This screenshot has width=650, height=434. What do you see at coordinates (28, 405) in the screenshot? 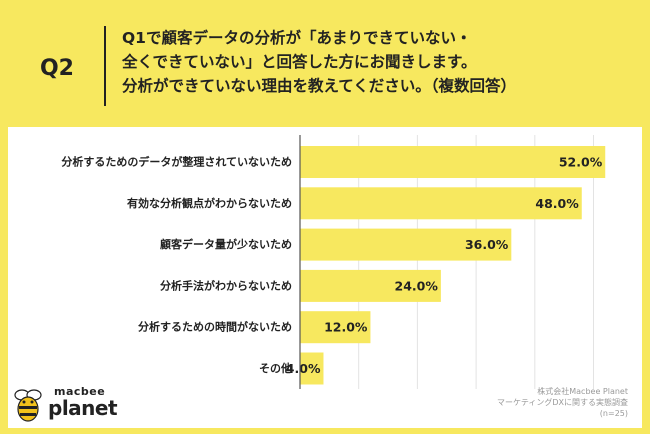
I see `bee-icon` at bounding box center [28, 405].